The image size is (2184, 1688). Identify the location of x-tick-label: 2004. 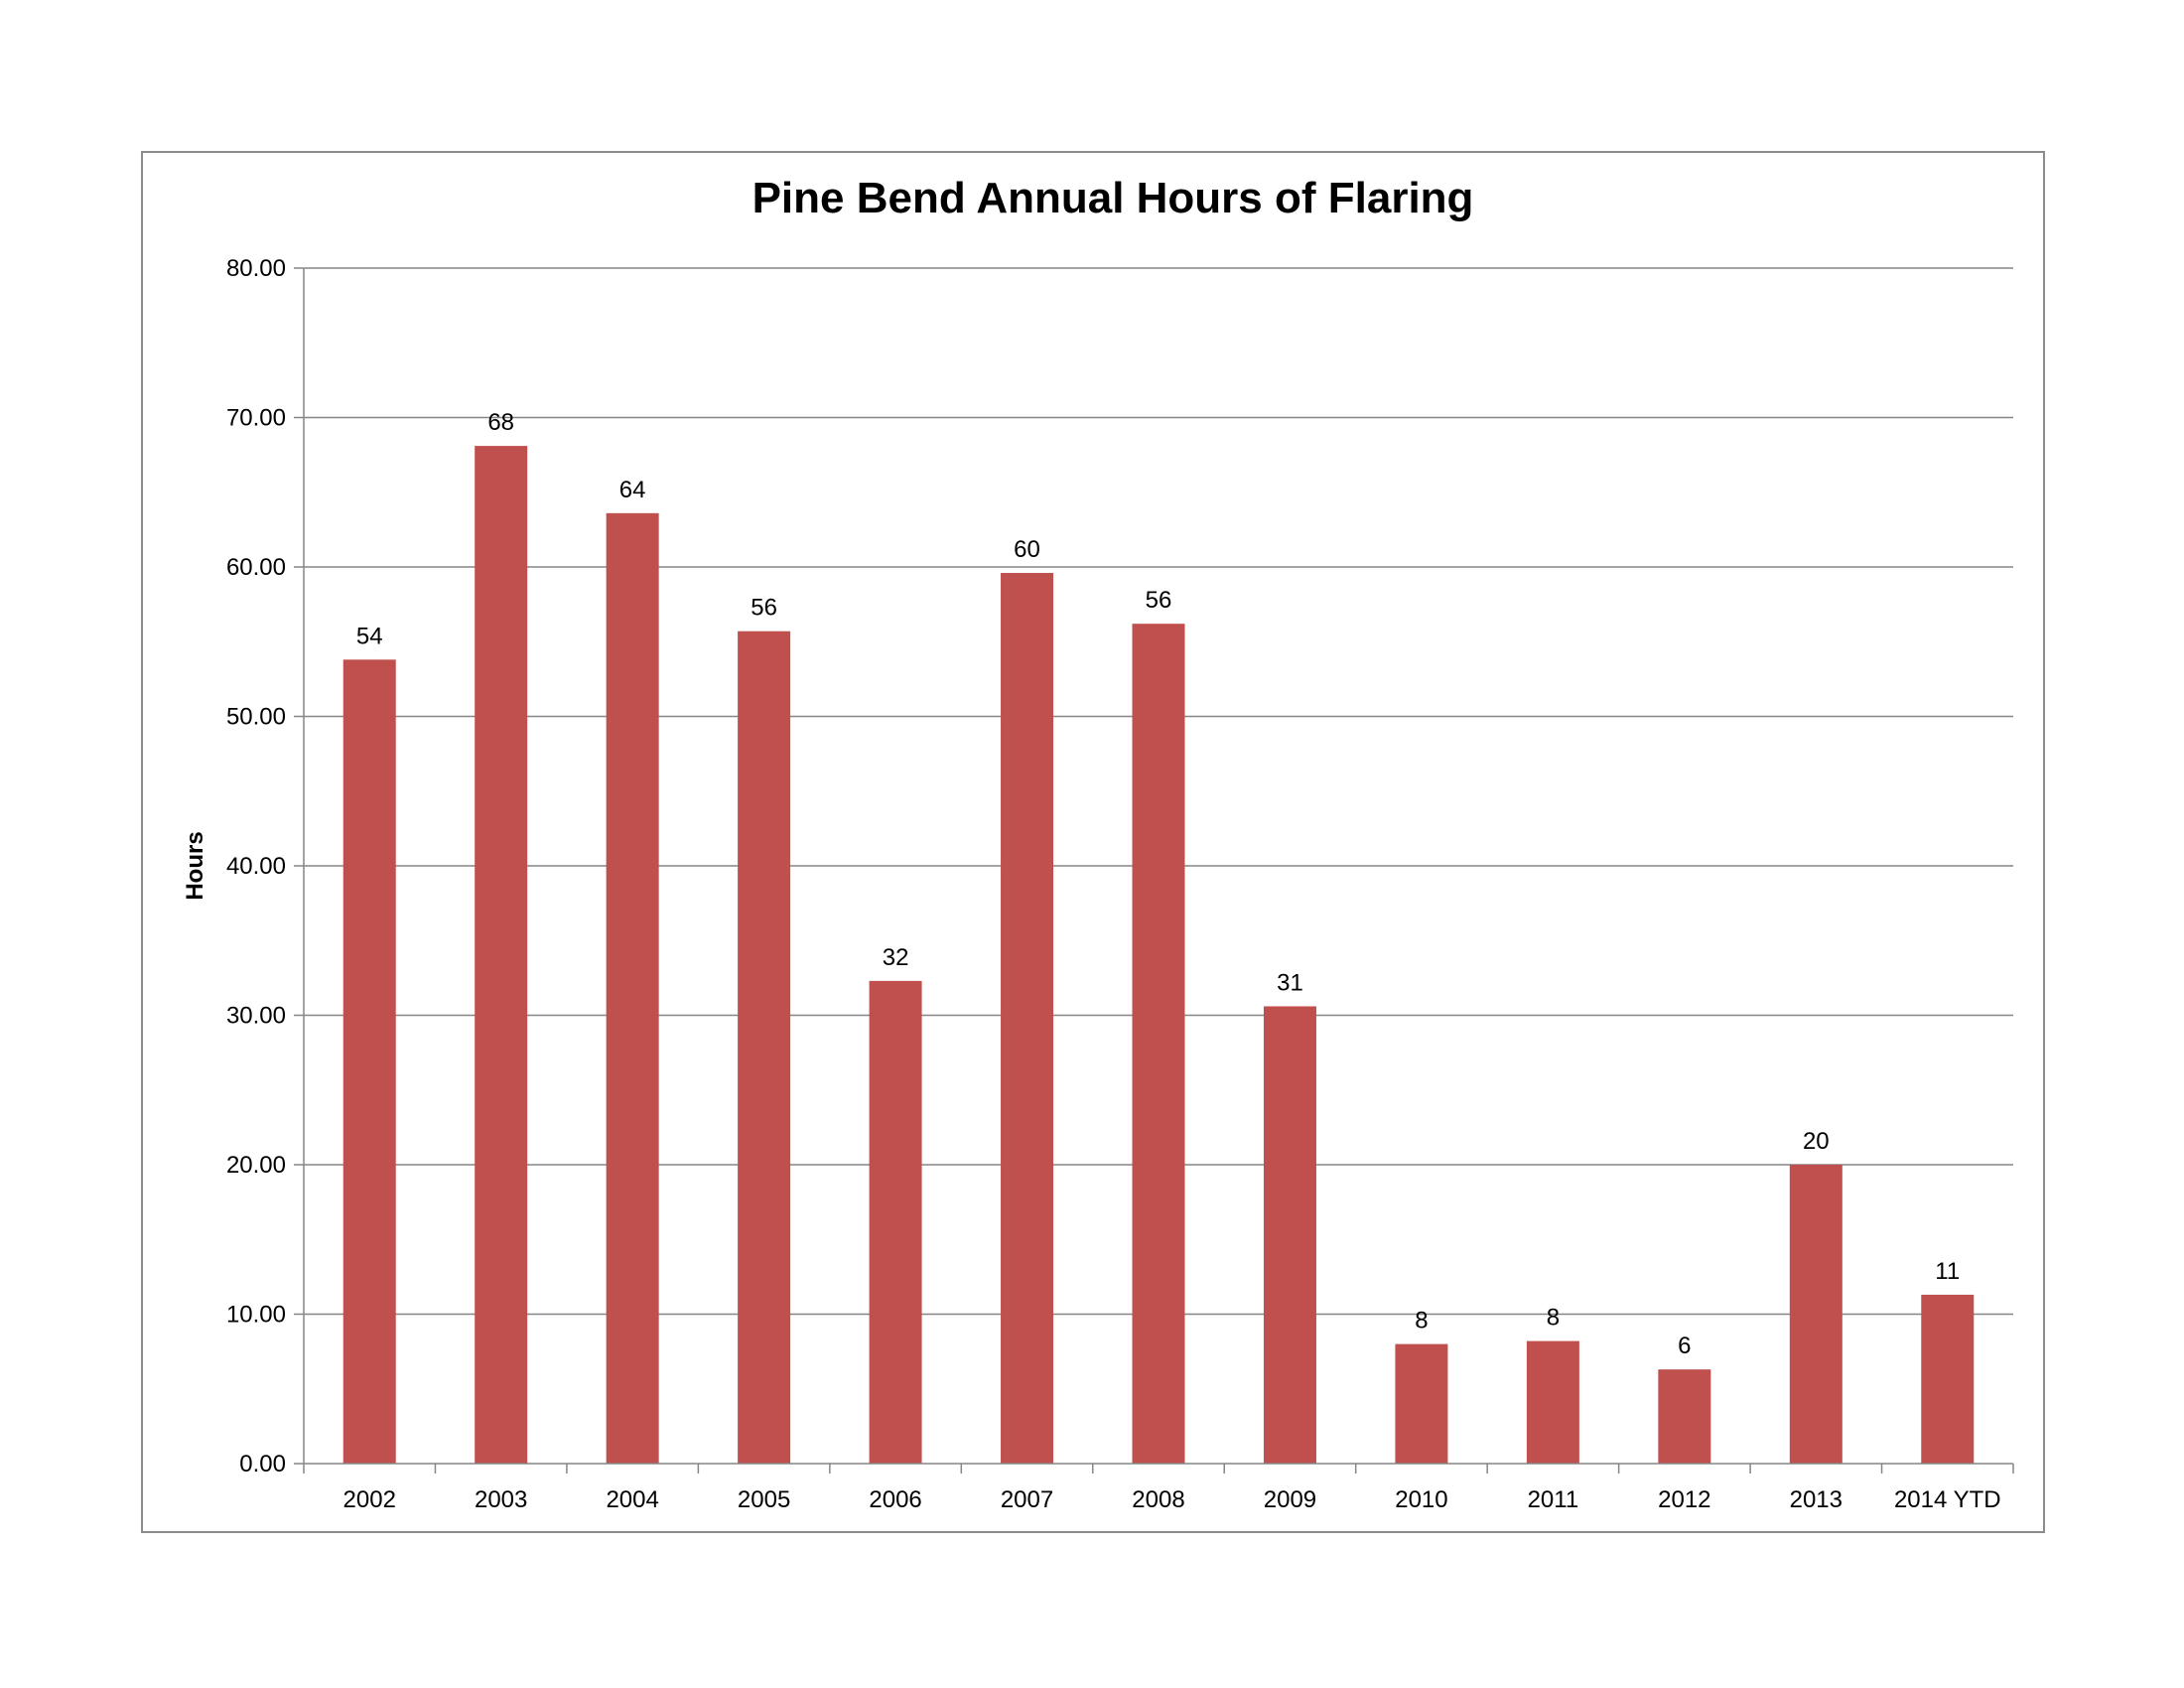
(632, 1499).